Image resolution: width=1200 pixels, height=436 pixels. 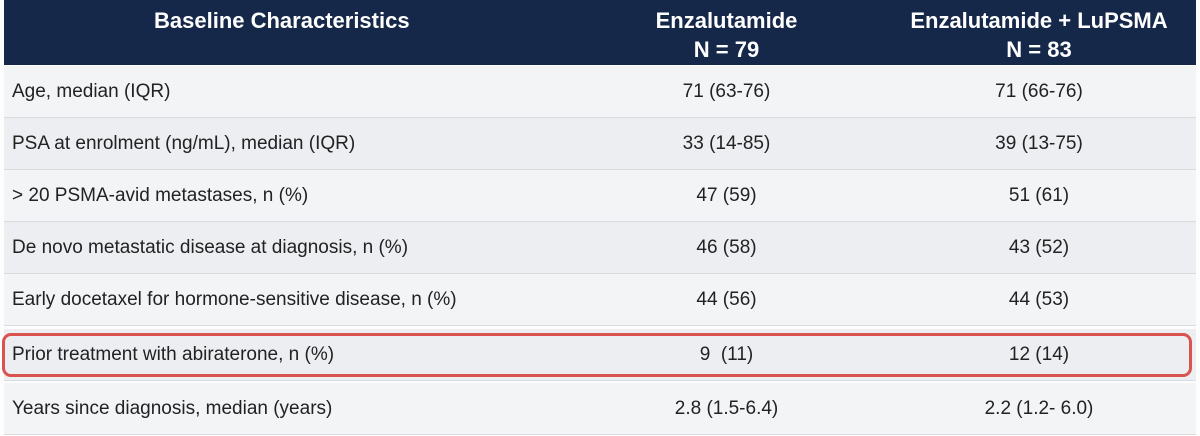 What do you see at coordinates (1039, 299) in the screenshot?
I see `combo-value: 44 (53)` at bounding box center [1039, 299].